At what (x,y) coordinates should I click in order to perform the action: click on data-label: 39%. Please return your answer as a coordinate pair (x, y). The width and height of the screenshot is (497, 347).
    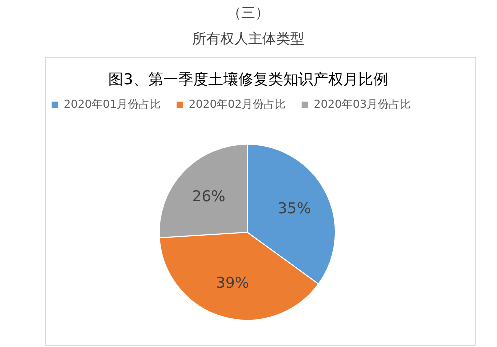
    Looking at the image, I should click on (233, 283).